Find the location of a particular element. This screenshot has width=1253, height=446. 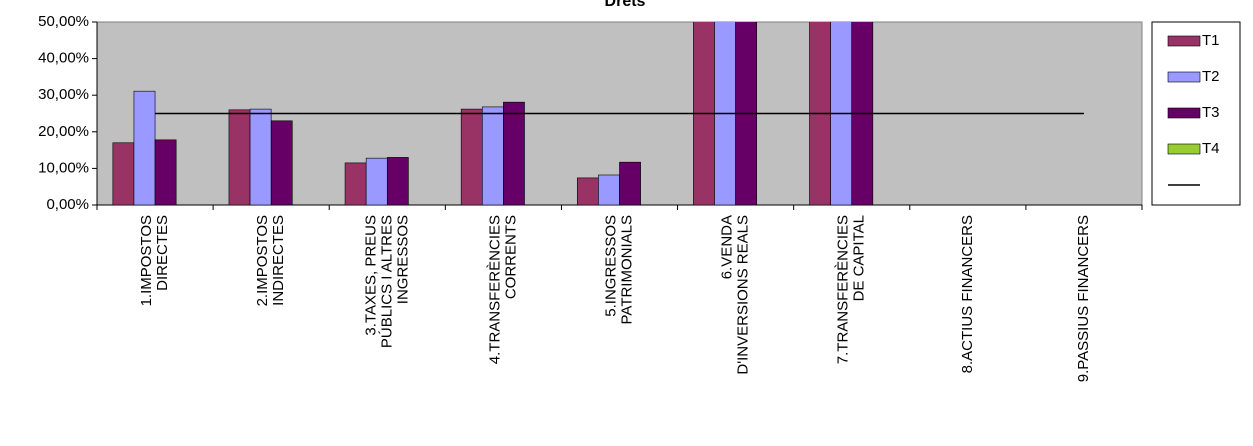

x-tick-label: 7.TRANSFERÈNCIESDE CAPITAL is located at coordinates (851, 289).